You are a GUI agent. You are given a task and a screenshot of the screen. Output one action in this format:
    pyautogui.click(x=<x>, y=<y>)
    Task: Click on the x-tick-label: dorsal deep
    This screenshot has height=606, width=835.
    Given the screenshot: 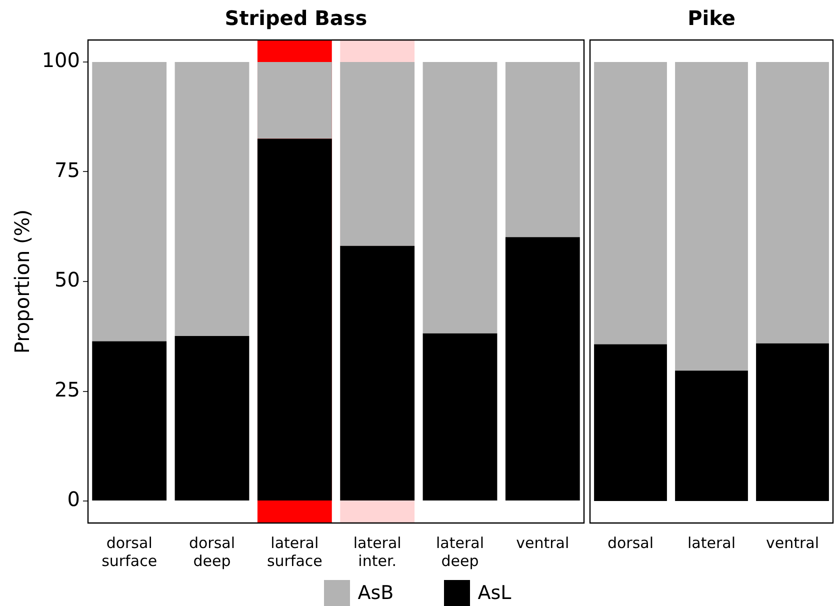 What is the action you would take?
    pyautogui.click(x=212, y=552)
    